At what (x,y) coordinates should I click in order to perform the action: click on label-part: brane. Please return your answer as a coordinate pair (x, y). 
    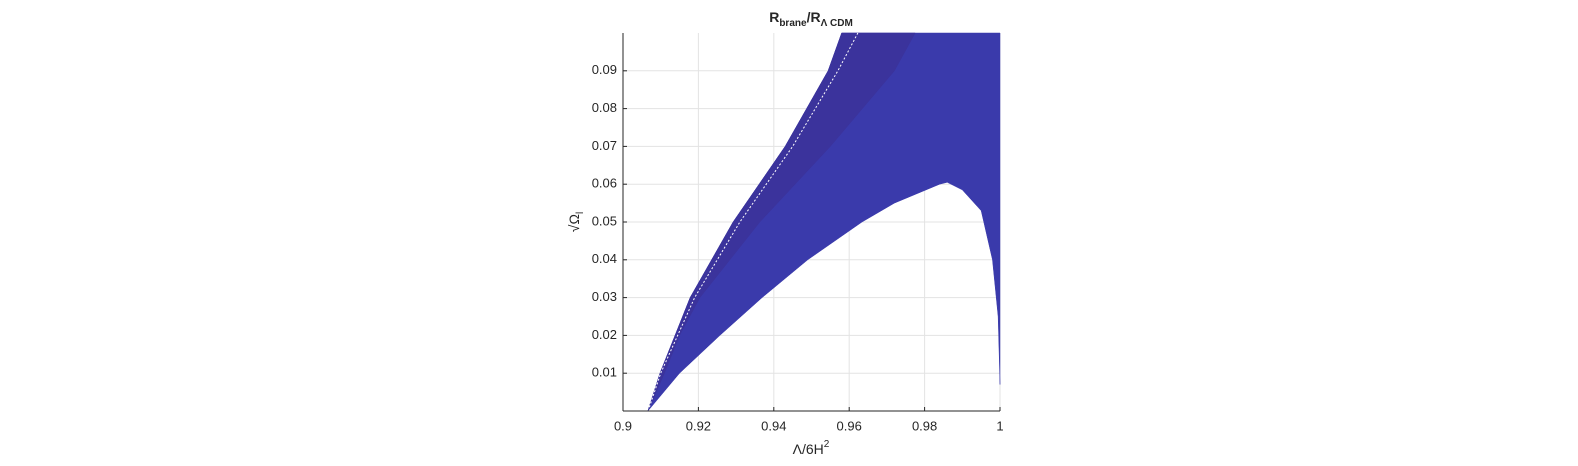
    Looking at the image, I should click on (793, 23).